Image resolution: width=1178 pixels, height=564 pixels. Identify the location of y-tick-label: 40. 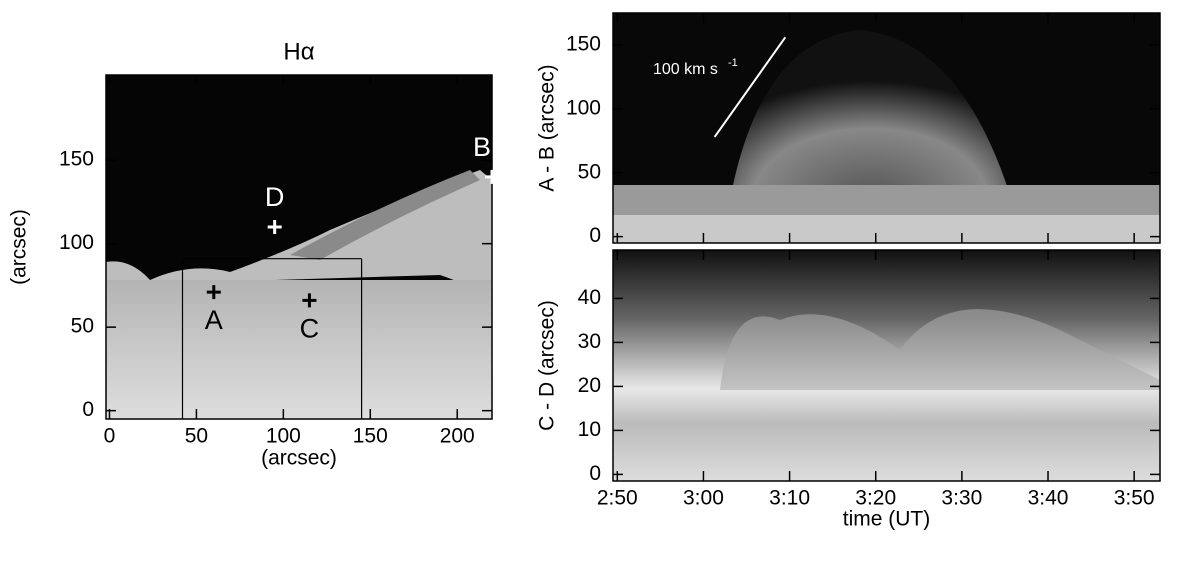
(589, 297).